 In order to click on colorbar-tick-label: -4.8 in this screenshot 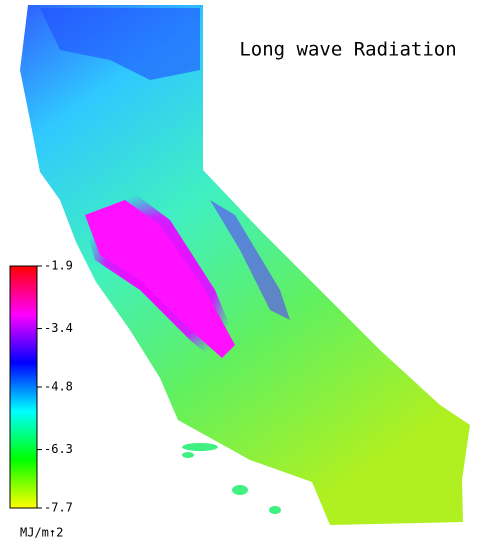, I will do `click(58, 387)`.